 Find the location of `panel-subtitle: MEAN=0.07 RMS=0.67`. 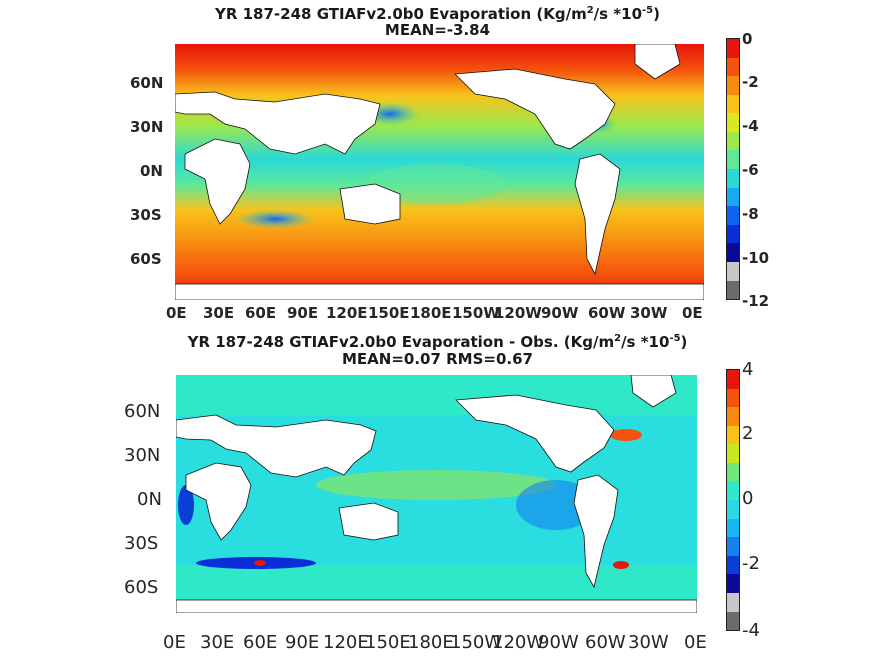

panel-subtitle: MEAN=0.07 RMS=0.67 is located at coordinates (437, 359).